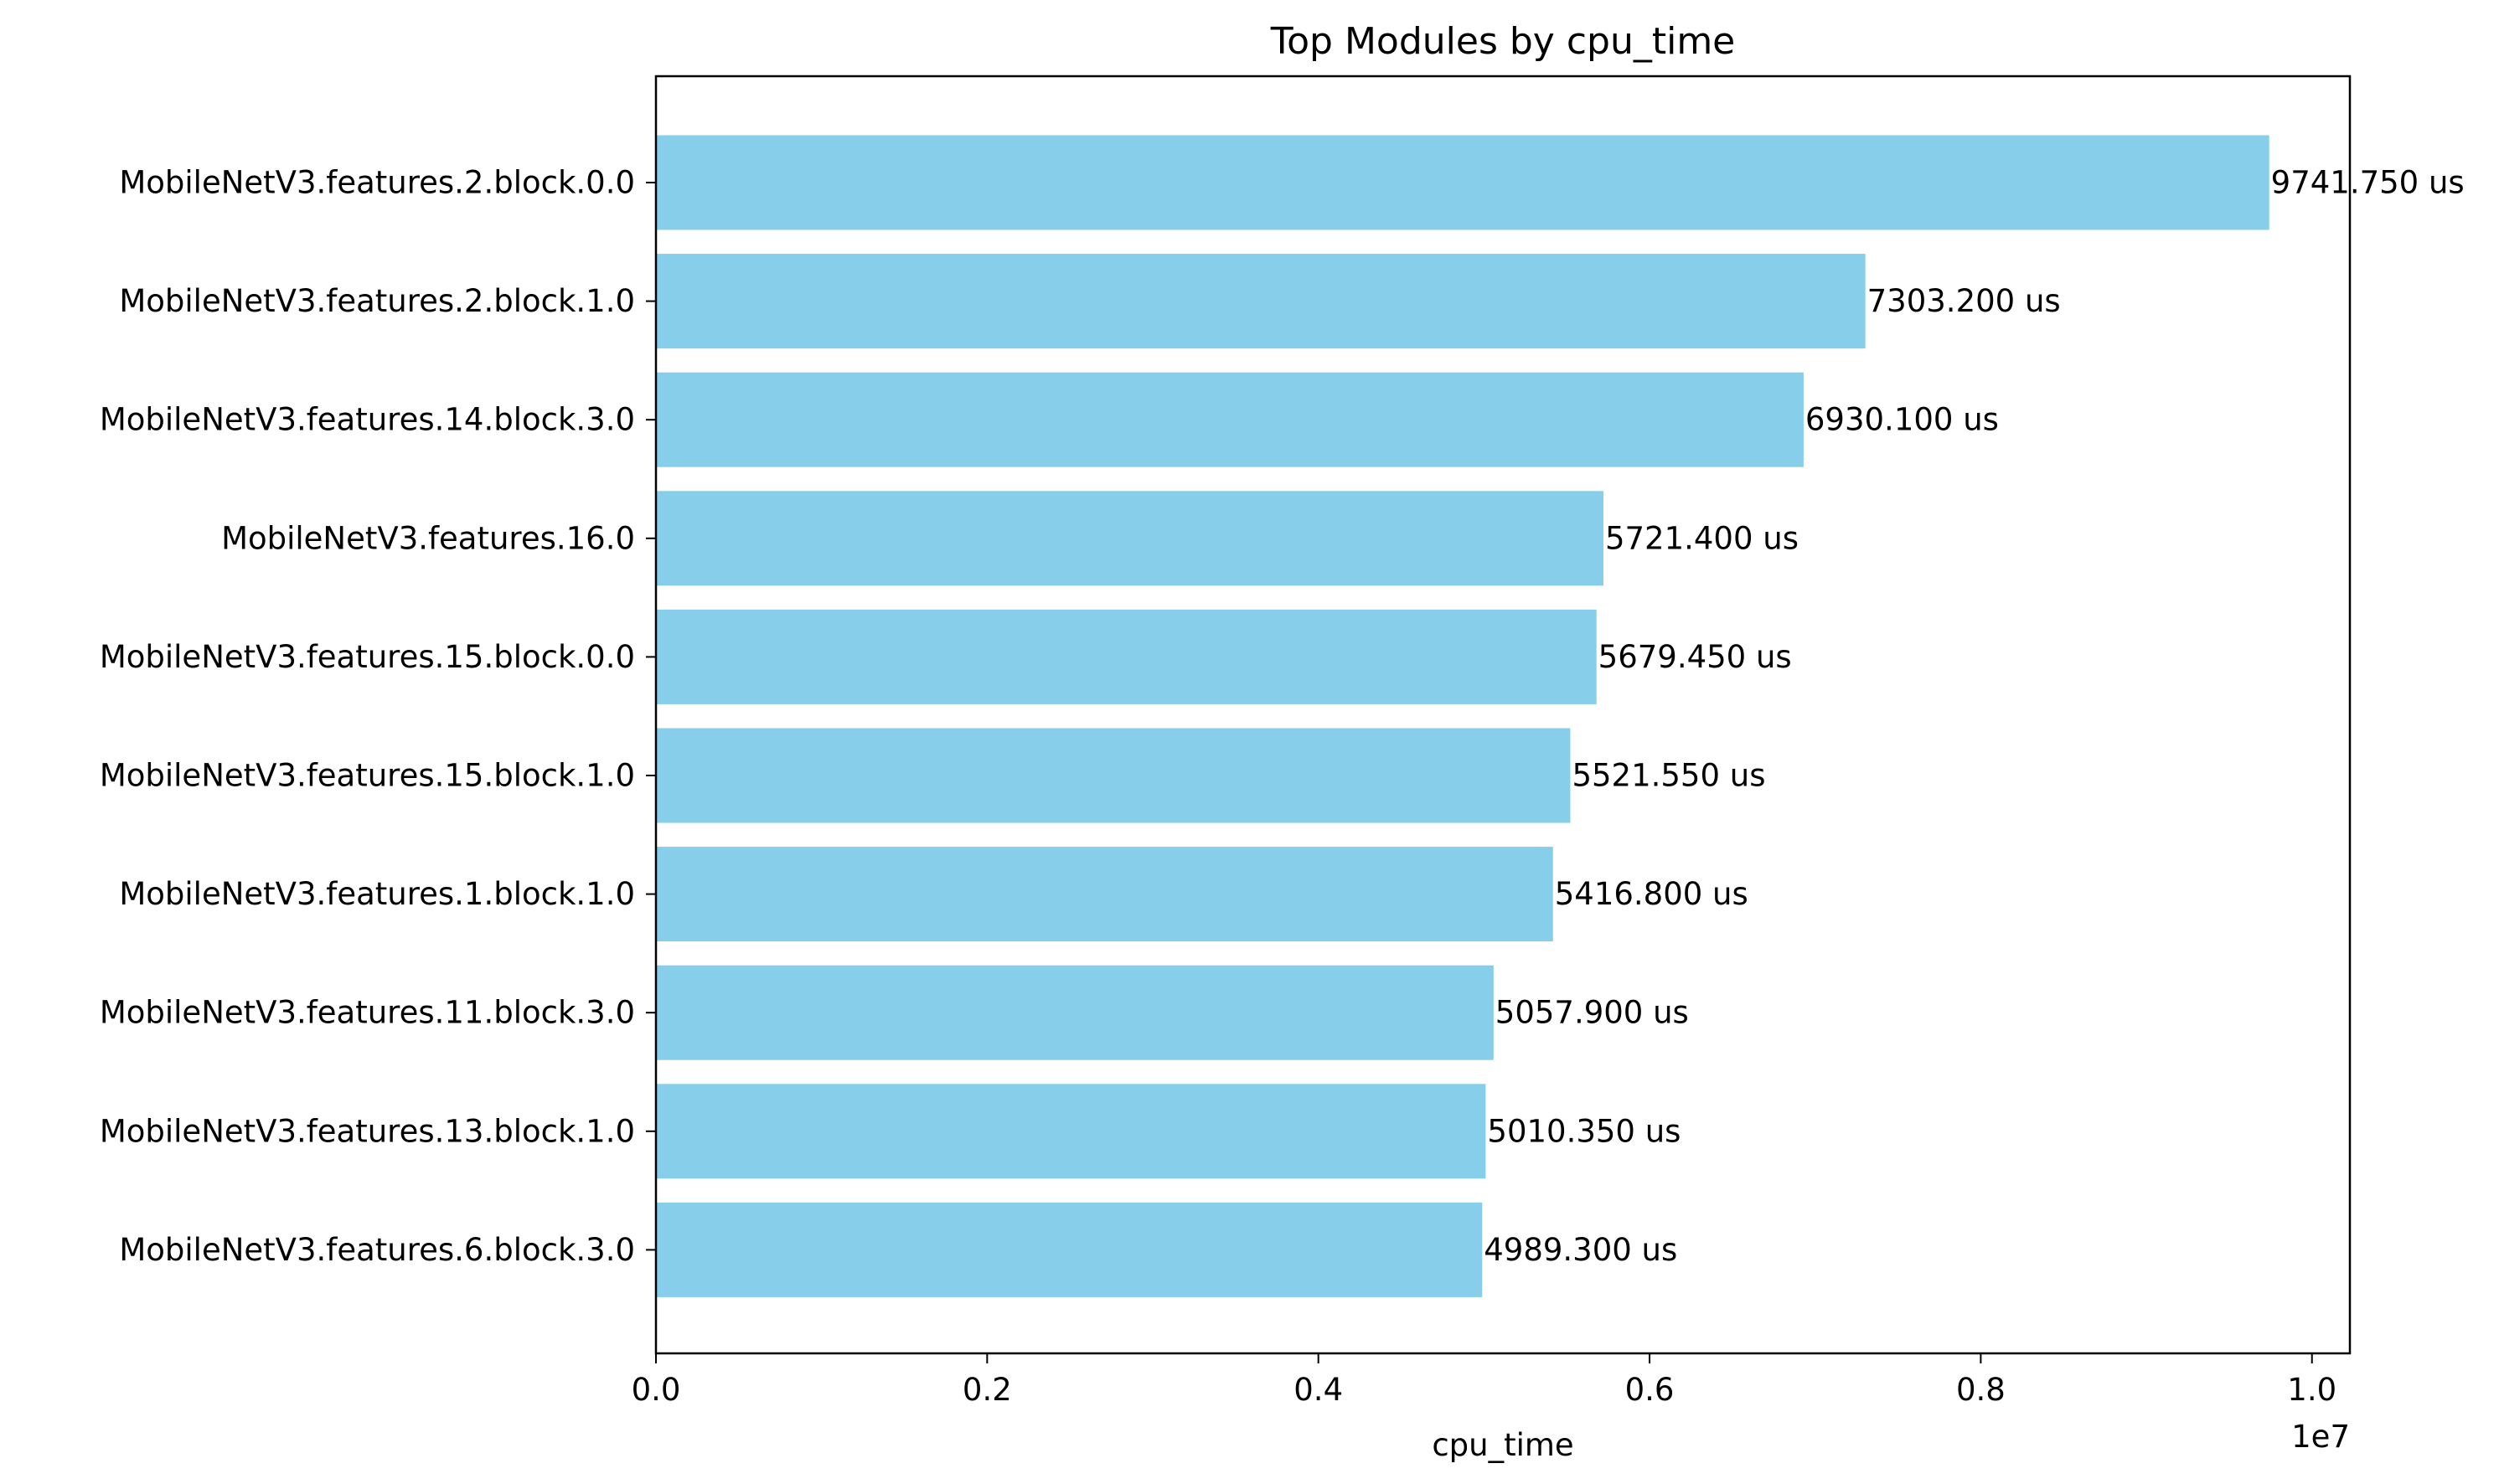 This screenshot has height=1484, width=2499. What do you see at coordinates (2311, 1390) in the screenshot?
I see `x-tick-label: 1.0` at bounding box center [2311, 1390].